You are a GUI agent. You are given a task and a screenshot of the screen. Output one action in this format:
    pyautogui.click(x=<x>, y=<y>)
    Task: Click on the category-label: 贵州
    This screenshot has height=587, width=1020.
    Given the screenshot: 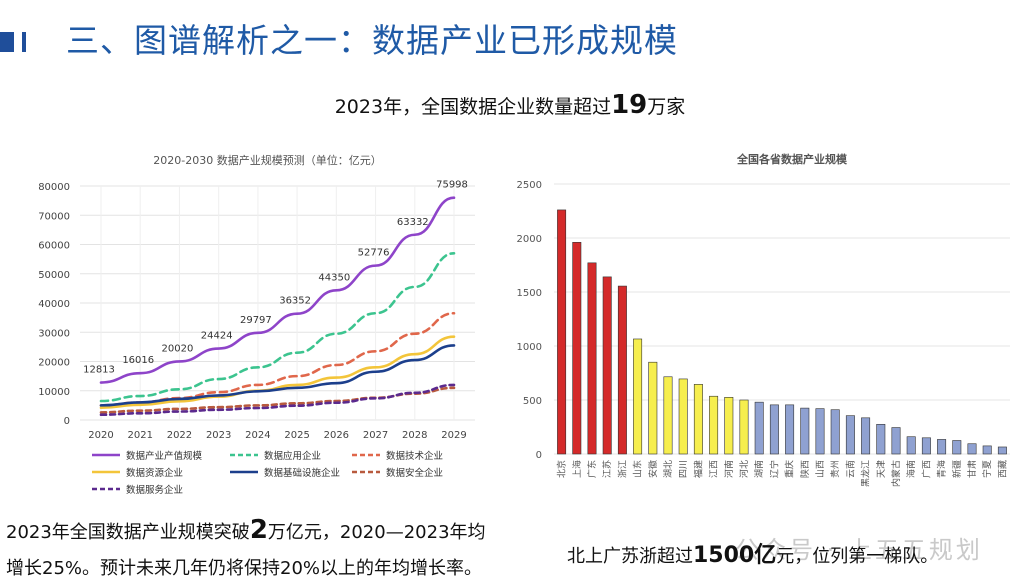 What is the action you would take?
    pyautogui.click(x=835, y=469)
    